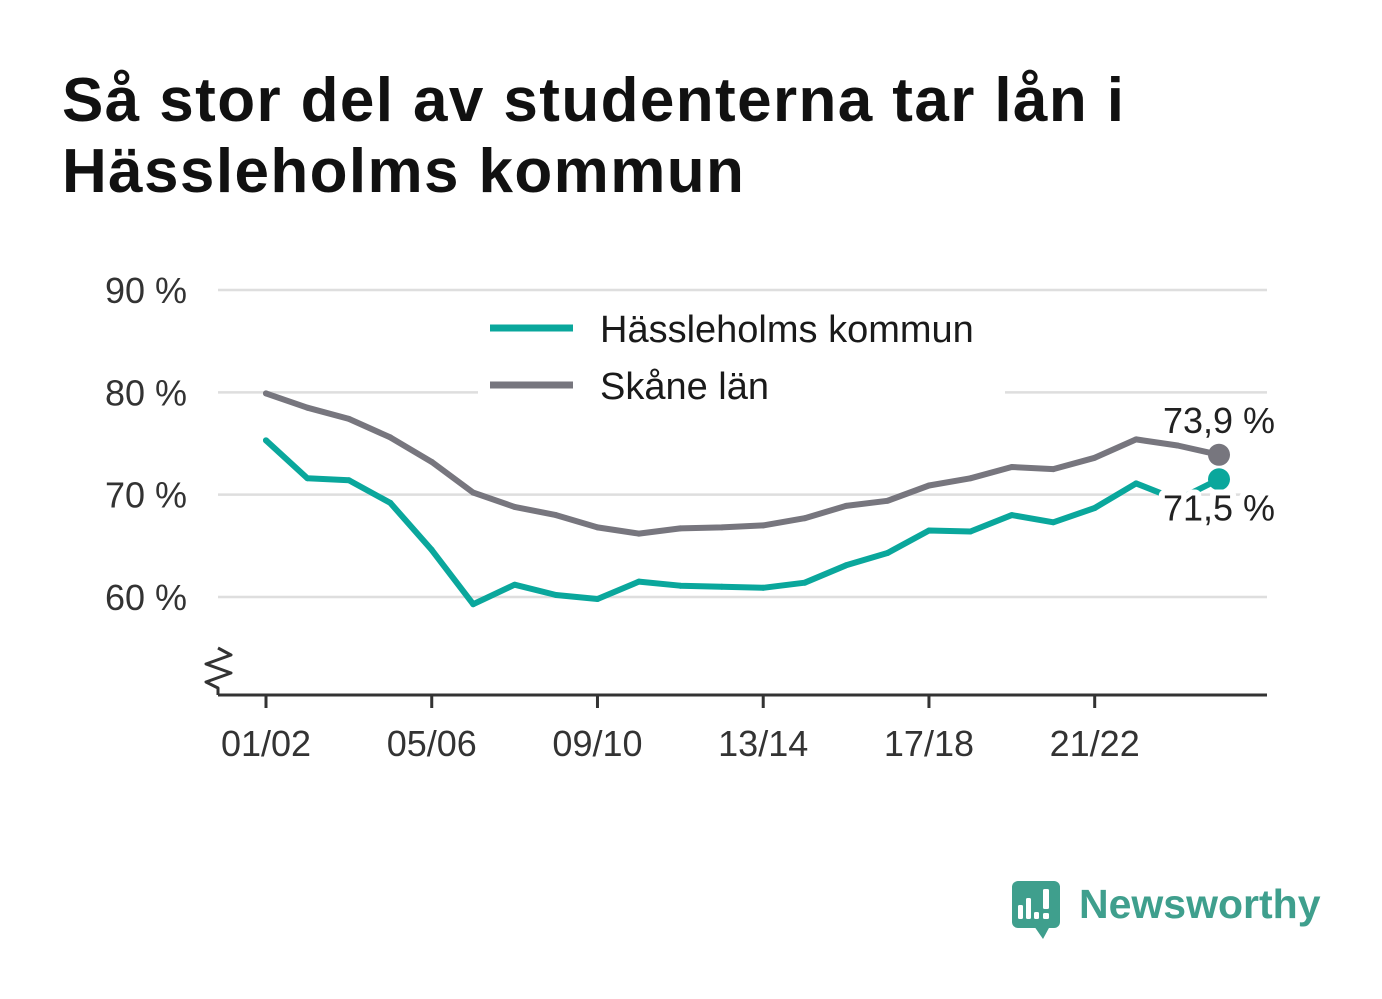 Image resolution: width=1382 pixels, height=999 pixels. Describe the element at coordinates (146, 392) in the screenshot. I see `y-tick-label: 80 %` at that location.